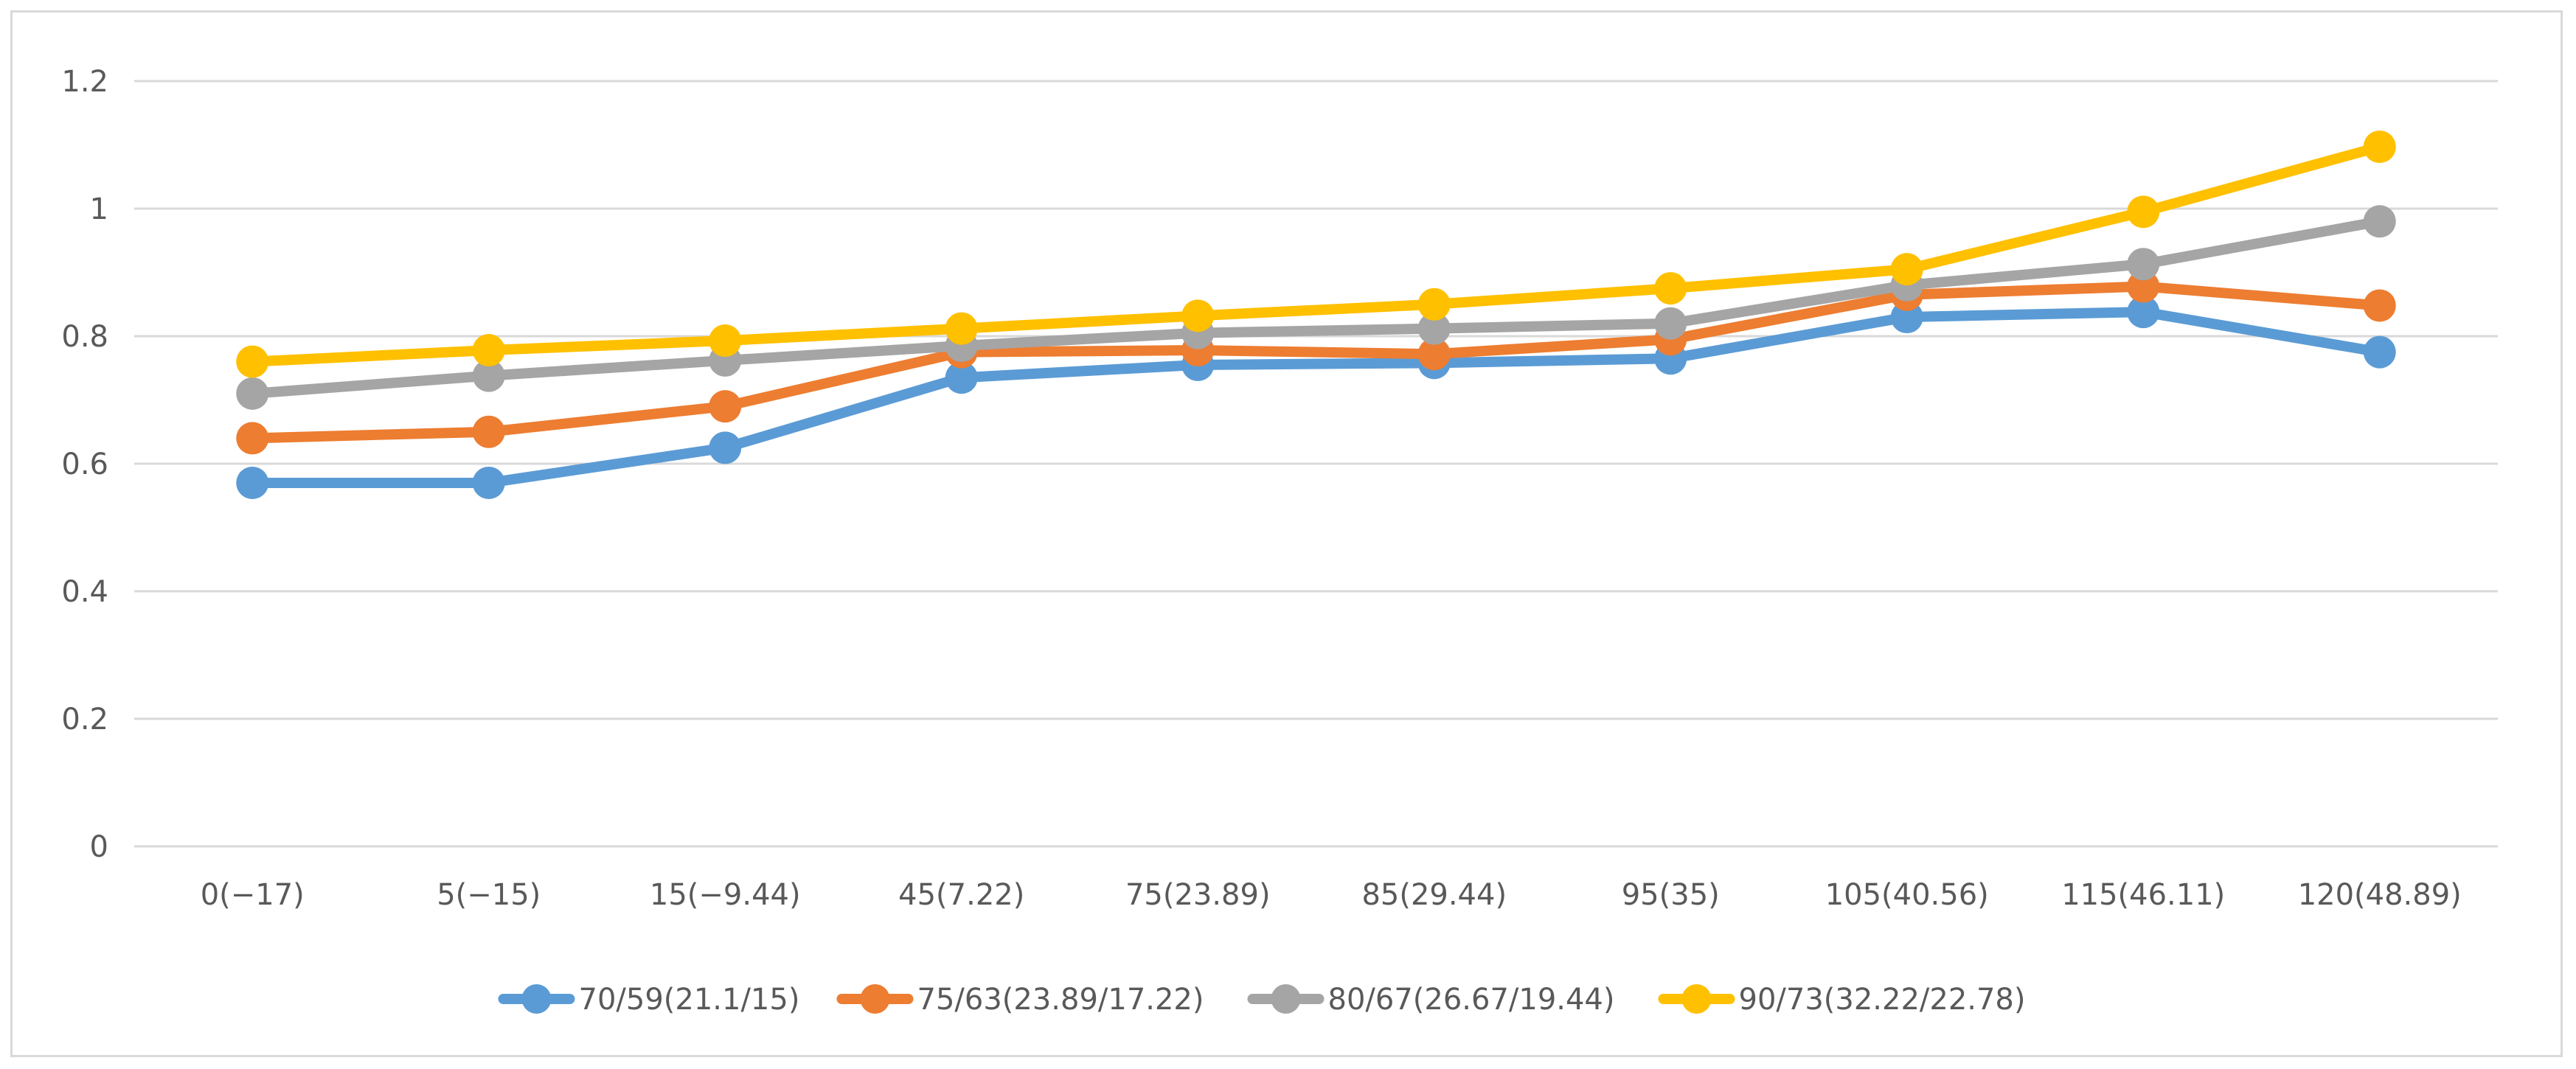  I want to click on legend-item: 90/73(32.22/22.78), so click(1842, 1000).